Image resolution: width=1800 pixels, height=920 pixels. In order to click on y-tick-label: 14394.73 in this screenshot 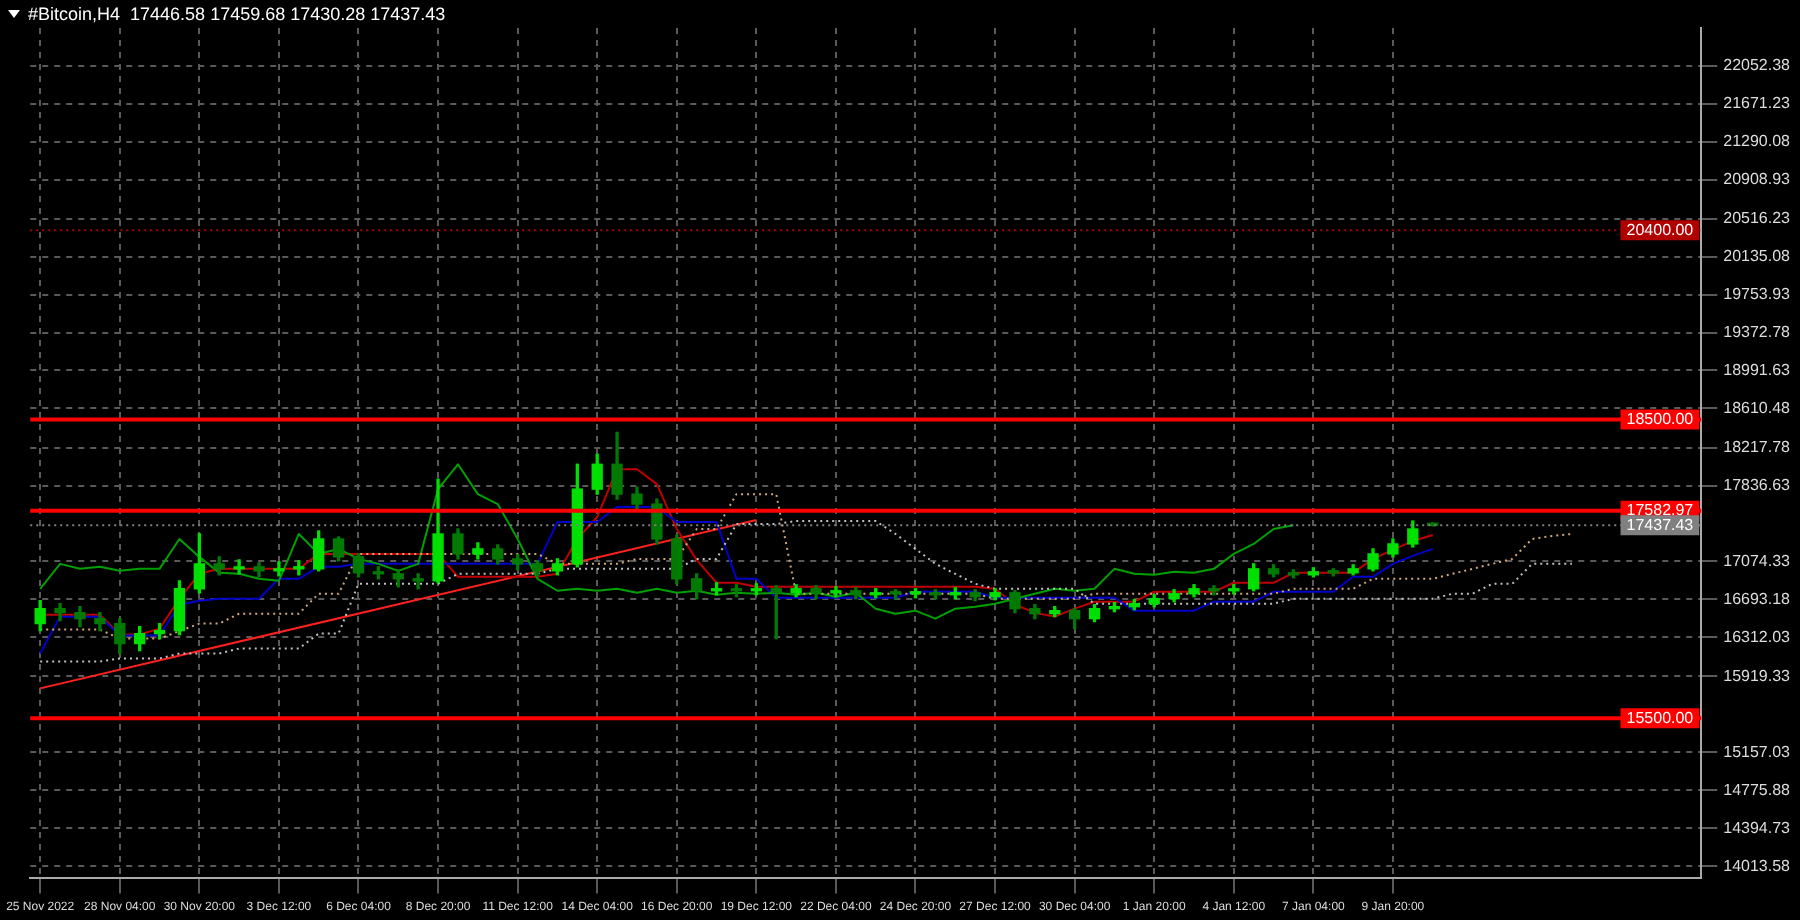, I will do `click(1757, 827)`.